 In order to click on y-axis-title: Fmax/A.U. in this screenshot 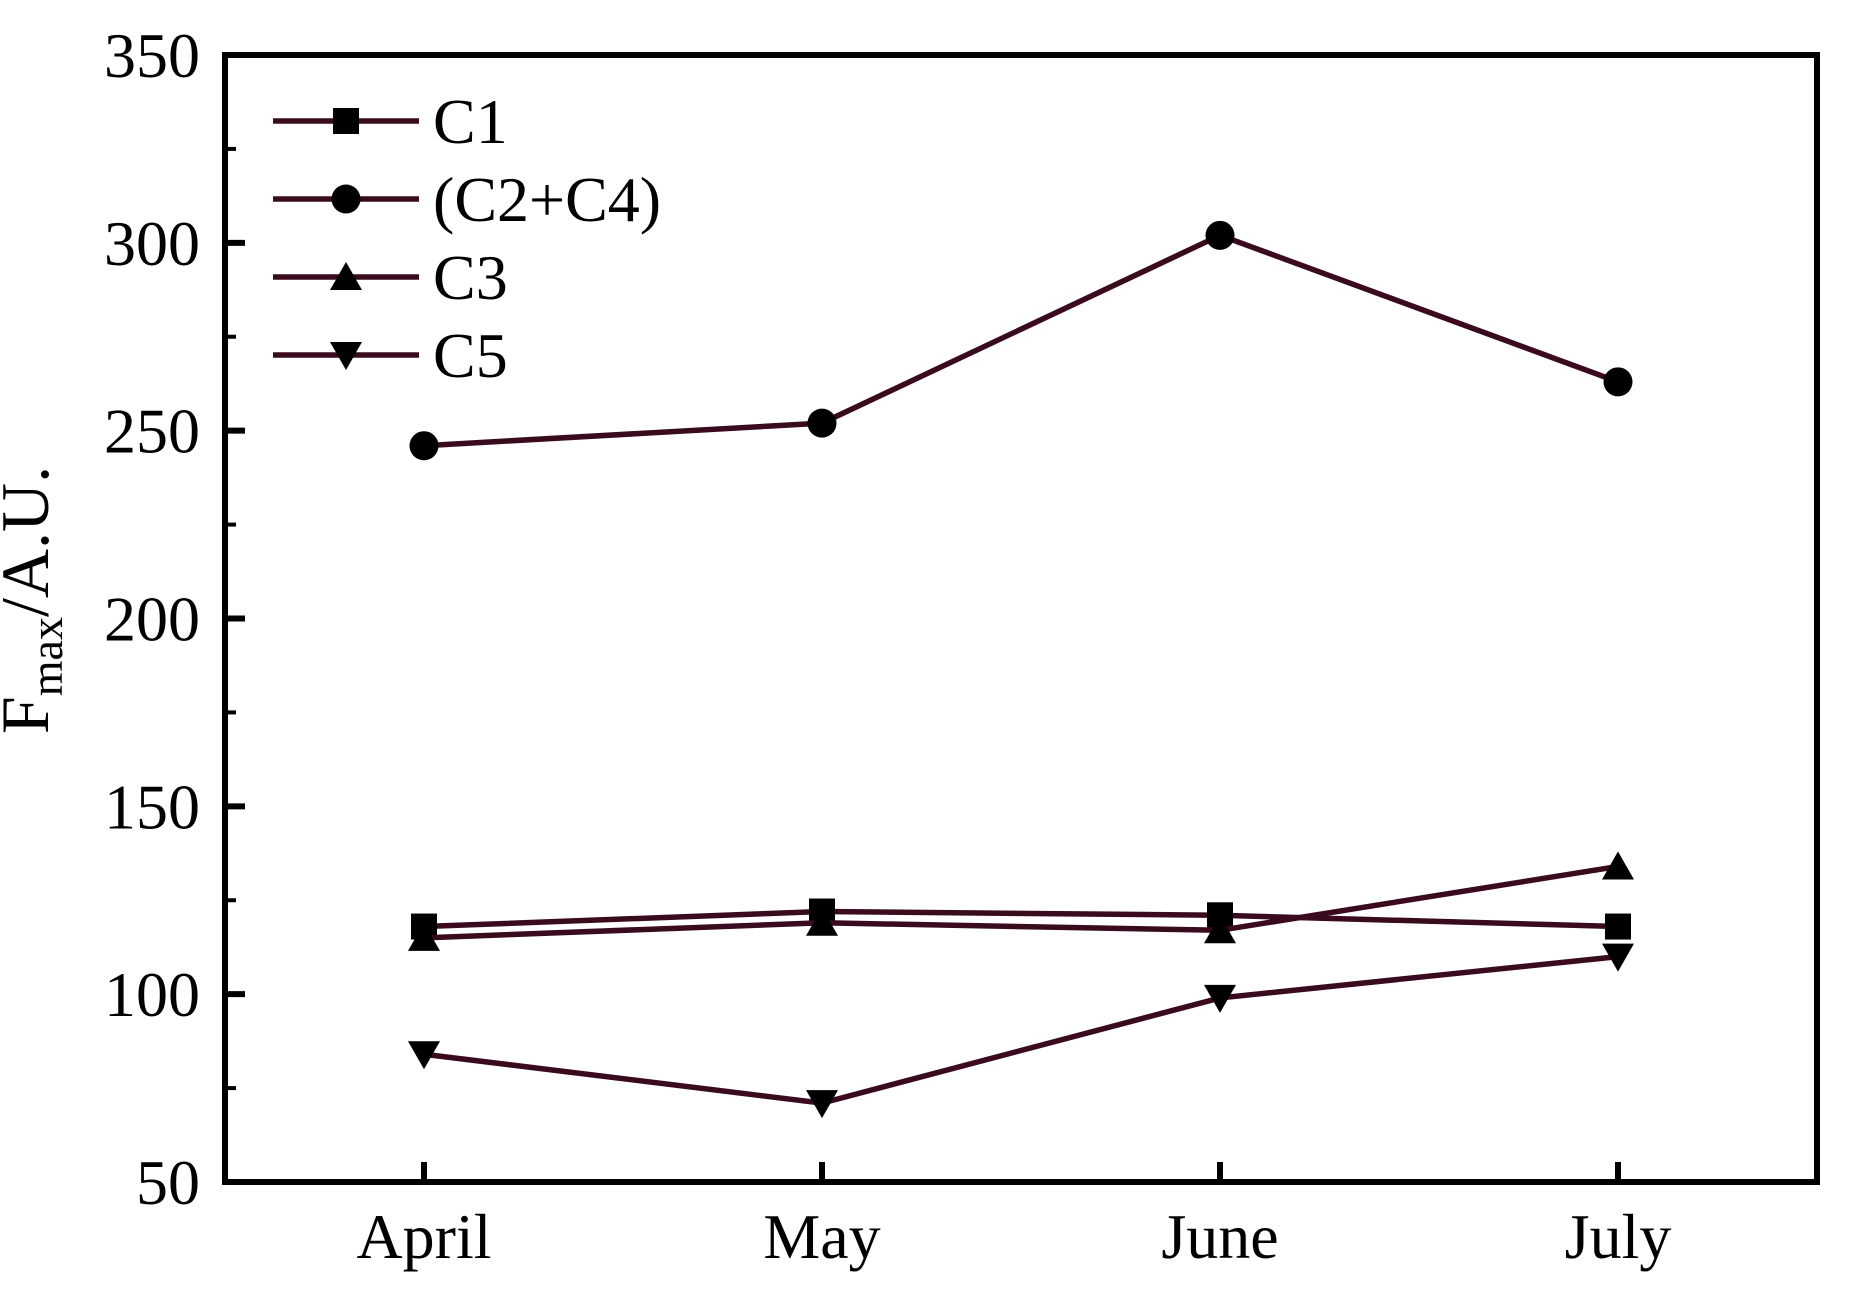, I will do `click(36, 600)`.